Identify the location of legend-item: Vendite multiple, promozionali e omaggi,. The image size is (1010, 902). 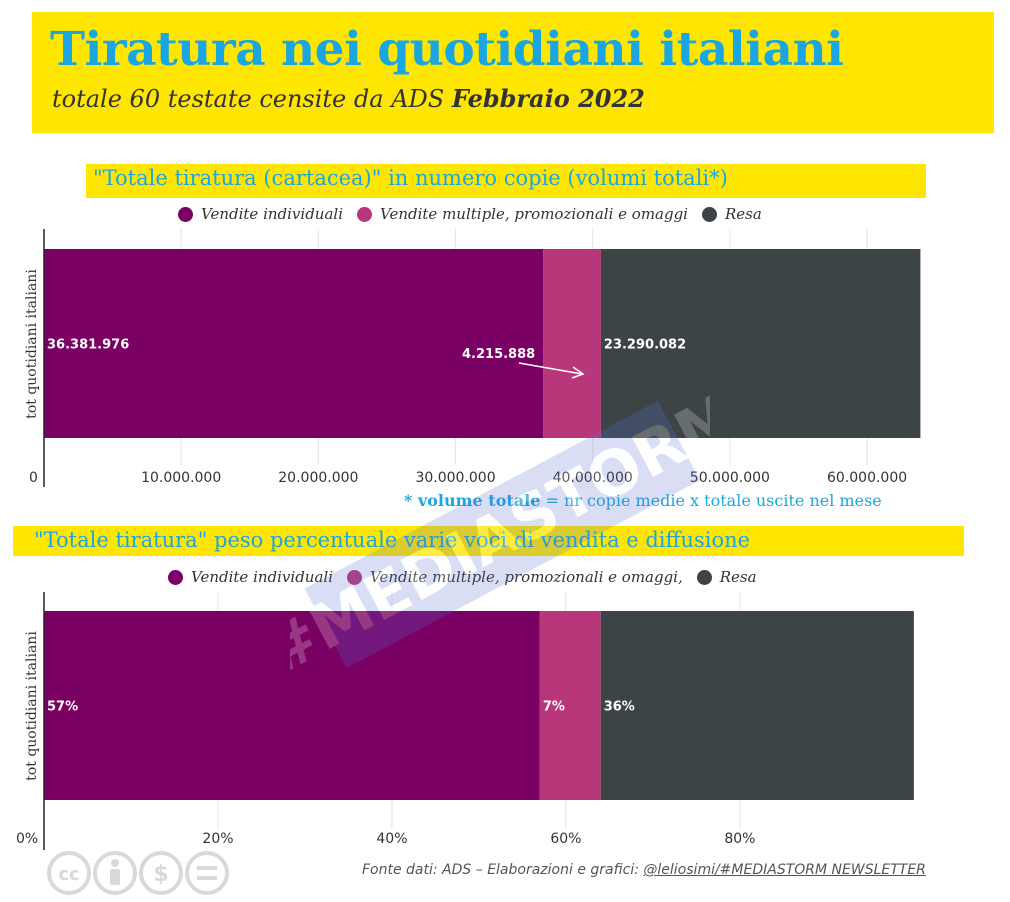
(515, 577).